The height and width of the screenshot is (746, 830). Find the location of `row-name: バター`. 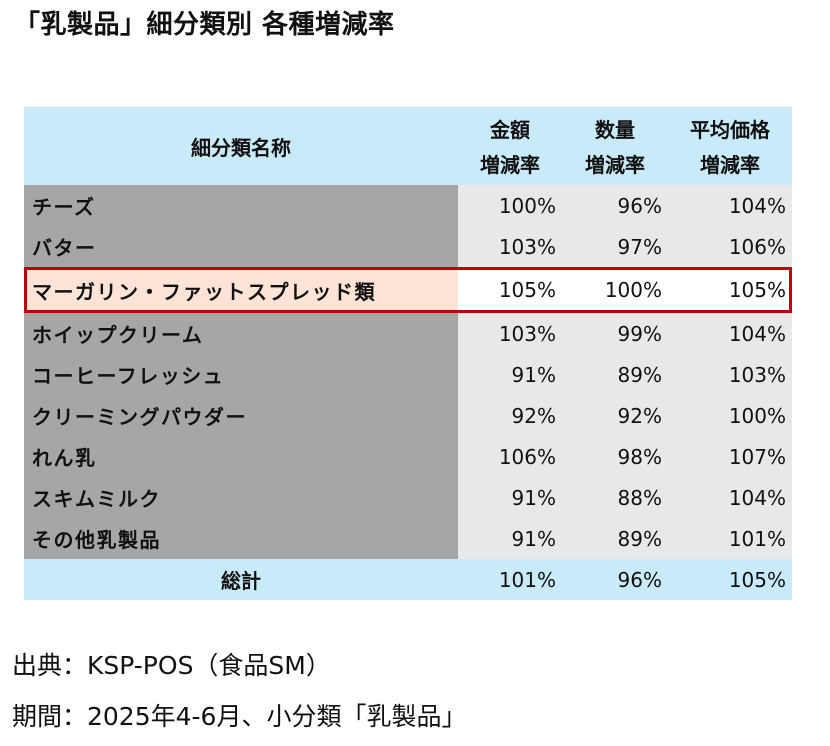

row-name: バター is located at coordinates (241, 246).